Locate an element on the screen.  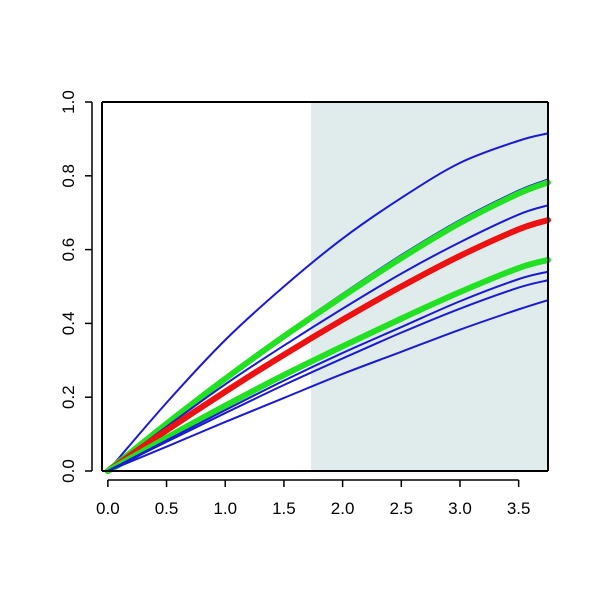
x-tick-label-7: 3.5 is located at coordinates (519, 508).